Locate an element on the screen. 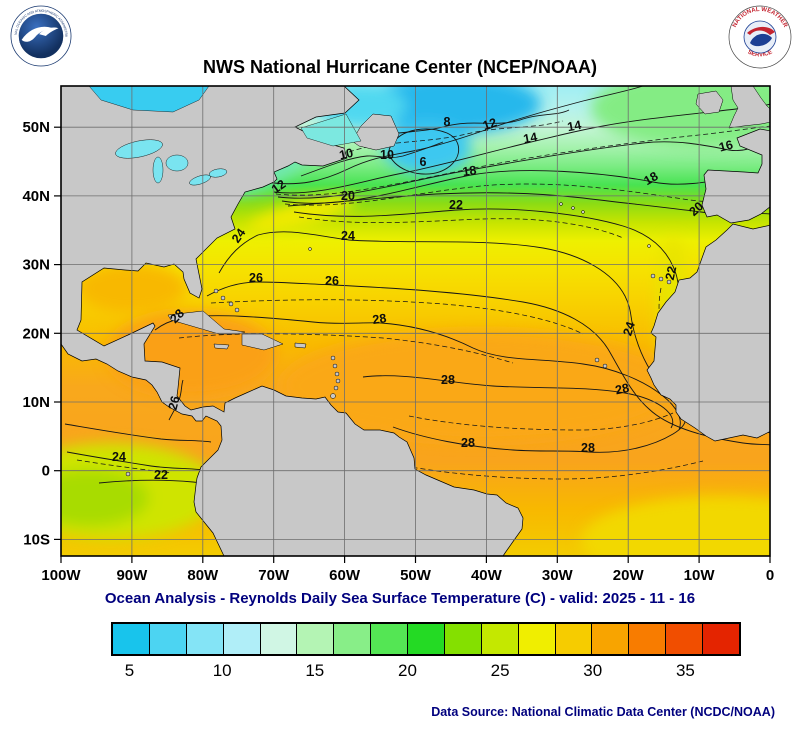  land-france-iberia is located at coordinates (735, 176).